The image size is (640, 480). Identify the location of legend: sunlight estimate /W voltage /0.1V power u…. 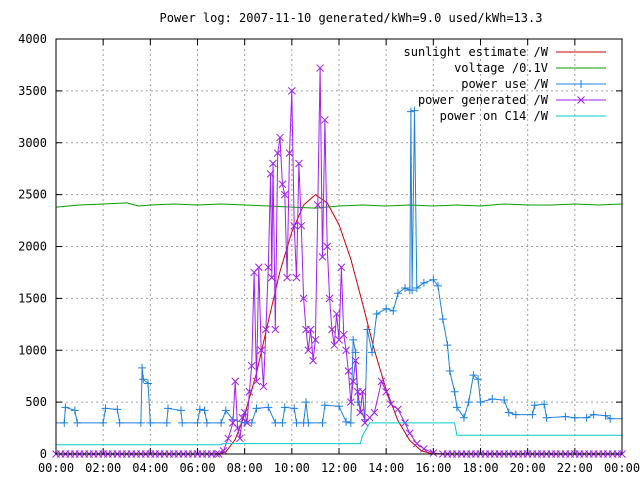
(505, 84).